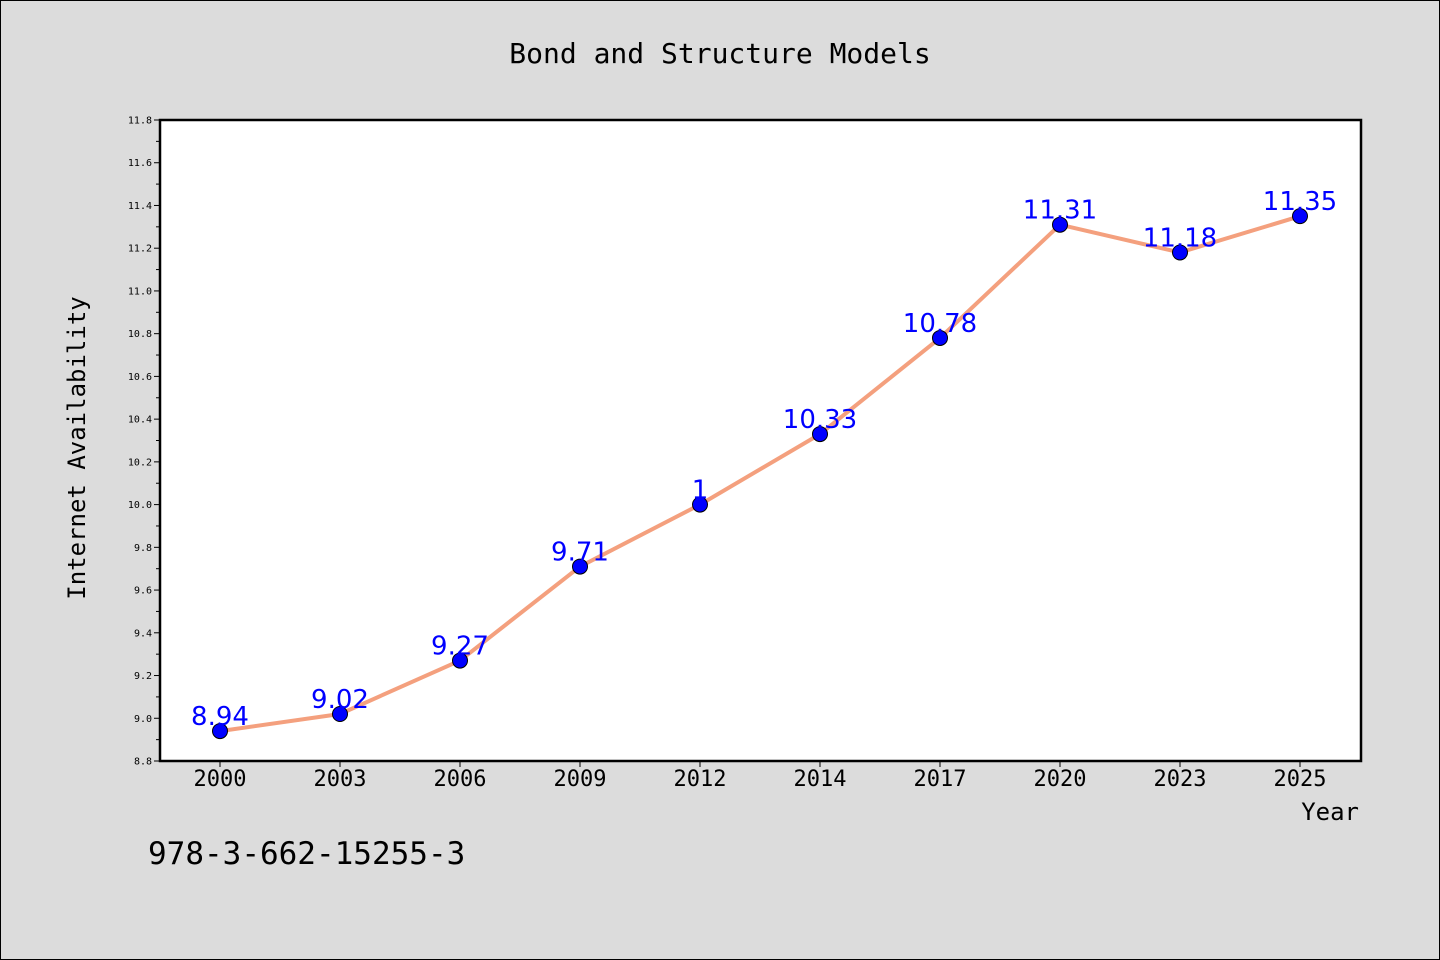  I want to click on x-tick-label: 2025, so click(1300, 779).